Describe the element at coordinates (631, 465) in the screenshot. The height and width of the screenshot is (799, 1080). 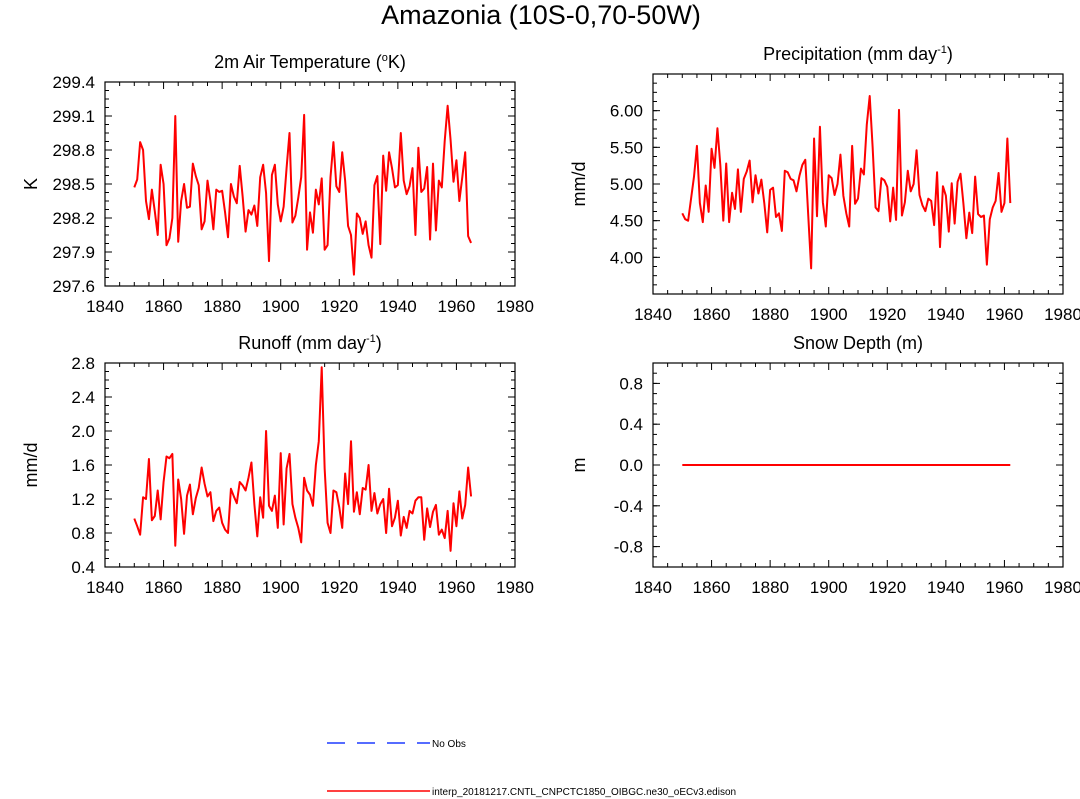
I see `y-tick-label: 0.0` at that location.